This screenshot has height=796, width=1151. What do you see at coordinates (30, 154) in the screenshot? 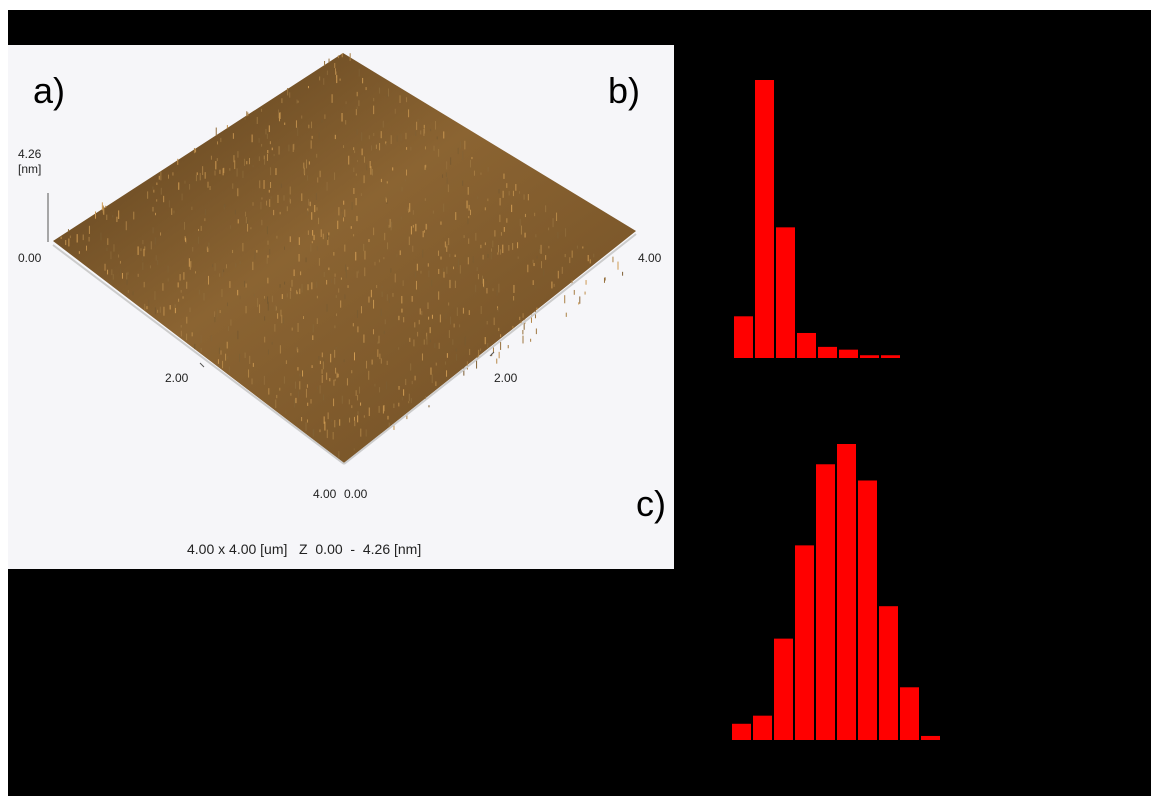
I see `z-max-label: 4.26` at bounding box center [30, 154].